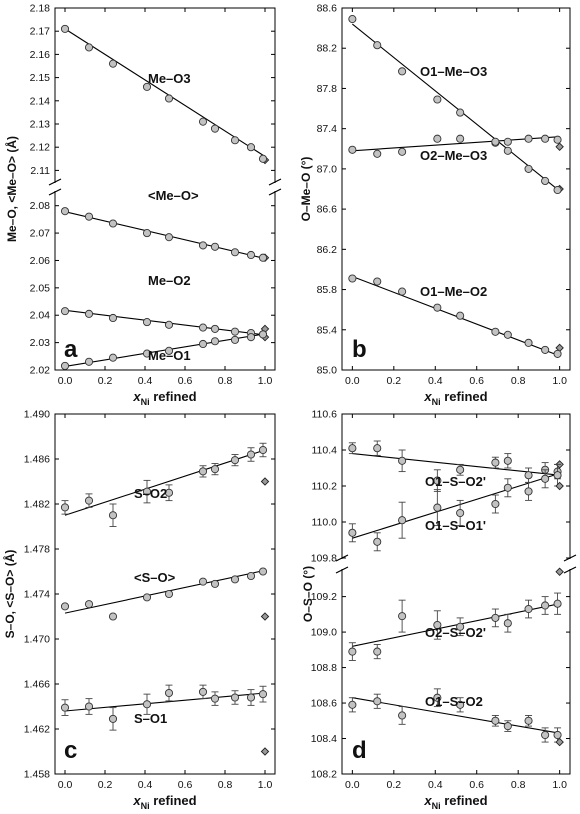  What do you see at coordinates (40, 206) in the screenshot?
I see `y-tick-label: 2.08` at bounding box center [40, 206].